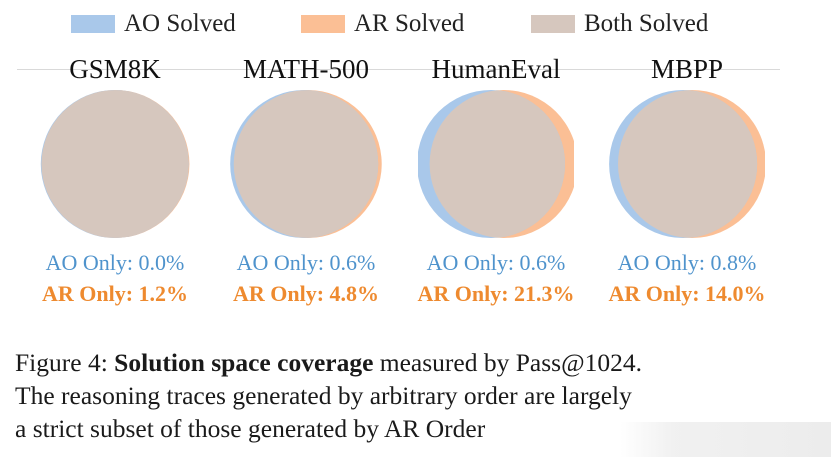 This screenshot has width=831, height=457. Describe the element at coordinates (496, 293) in the screenshot. I see `ar-only-label: AR Only: 21.3%` at that location.